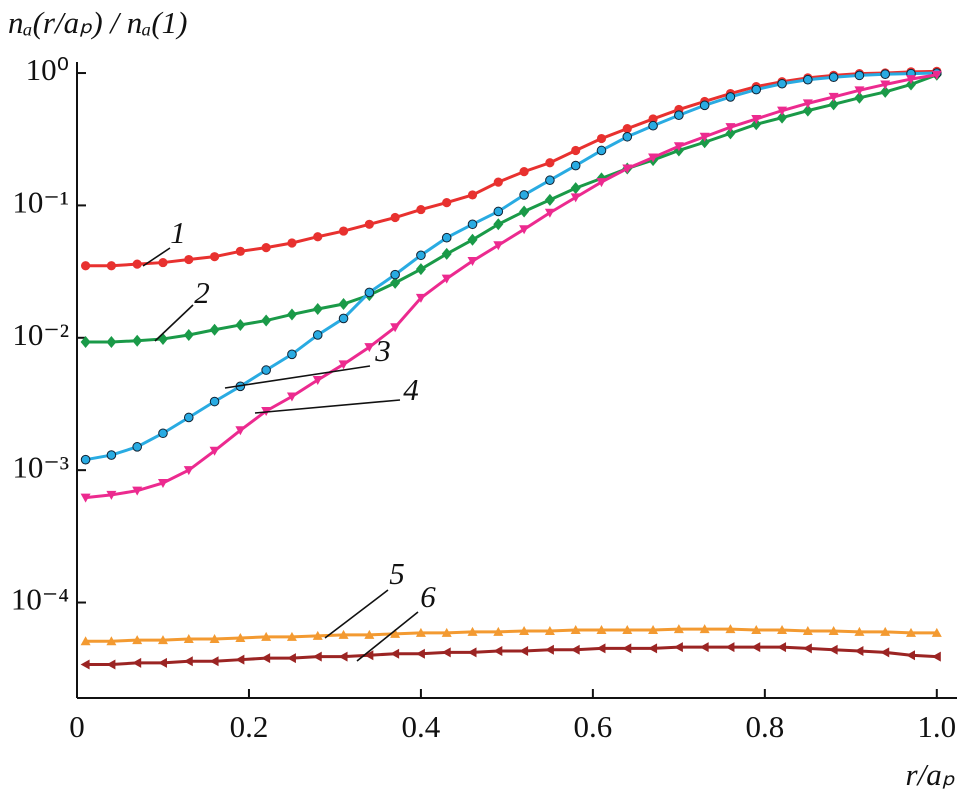  Describe the element at coordinates (178, 232) in the screenshot. I see `curve-label: 1` at that location.